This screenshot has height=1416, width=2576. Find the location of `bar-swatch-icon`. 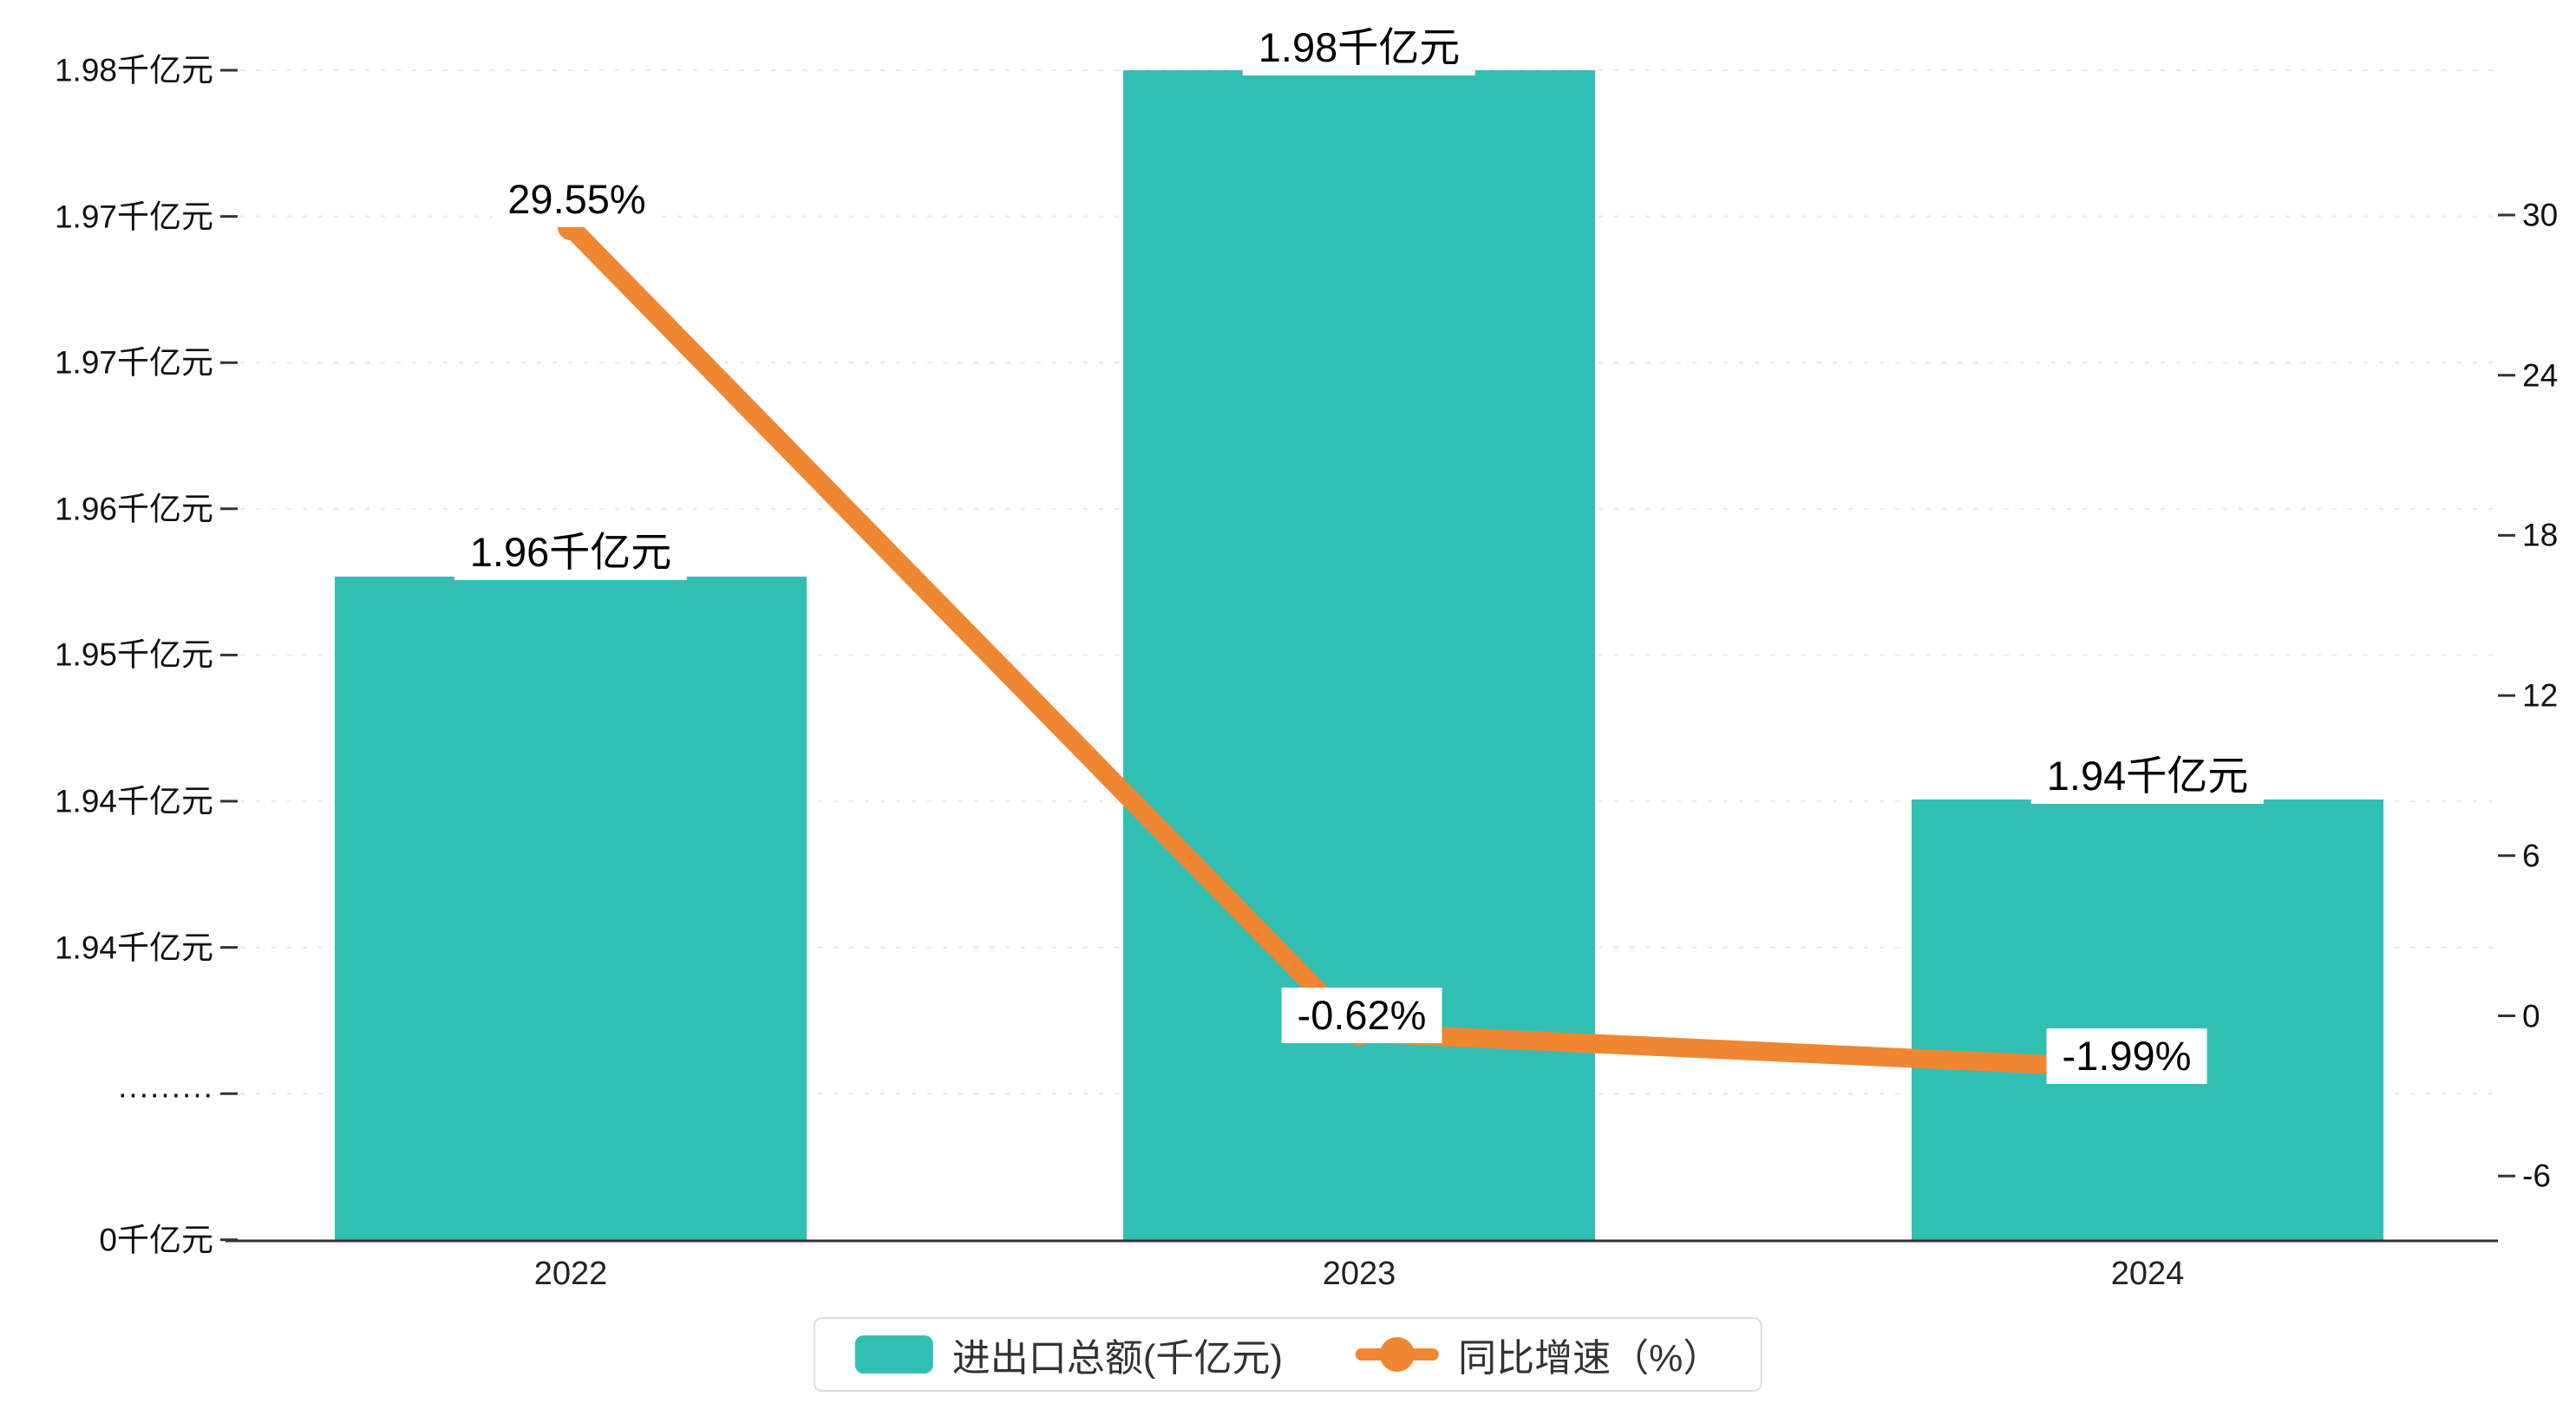

bar-swatch-icon is located at coordinates (893, 1354).